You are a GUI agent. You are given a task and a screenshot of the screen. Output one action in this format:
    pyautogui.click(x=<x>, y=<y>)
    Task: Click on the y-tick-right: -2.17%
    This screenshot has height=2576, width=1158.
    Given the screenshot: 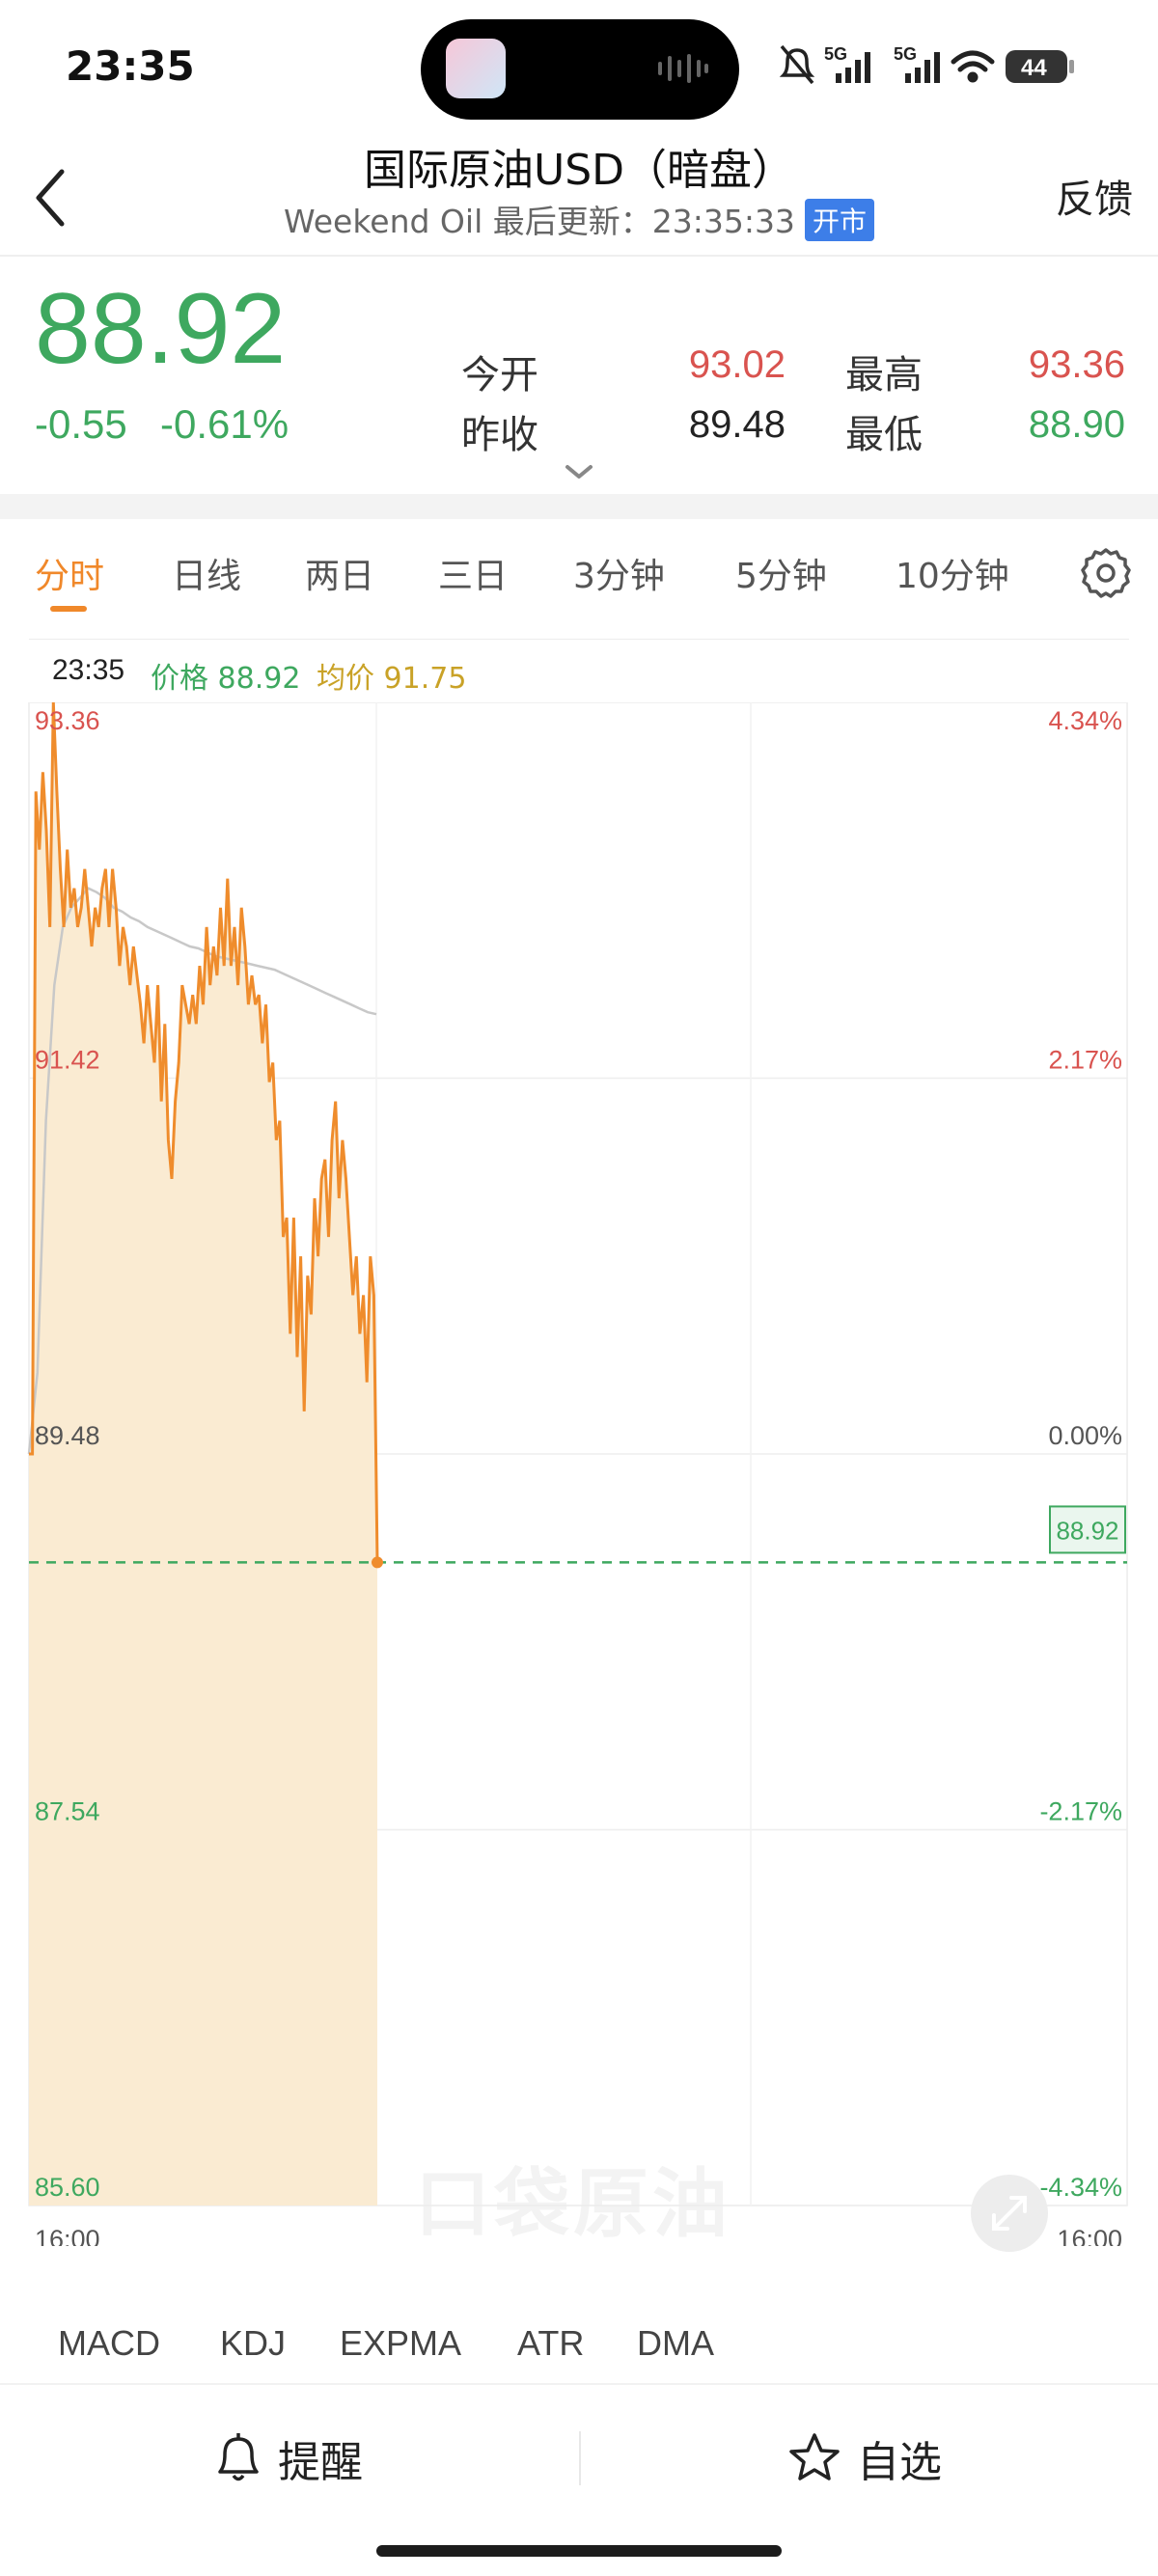 What is the action you would take?
    pyautogui.click(x=1080, y=1811)
    